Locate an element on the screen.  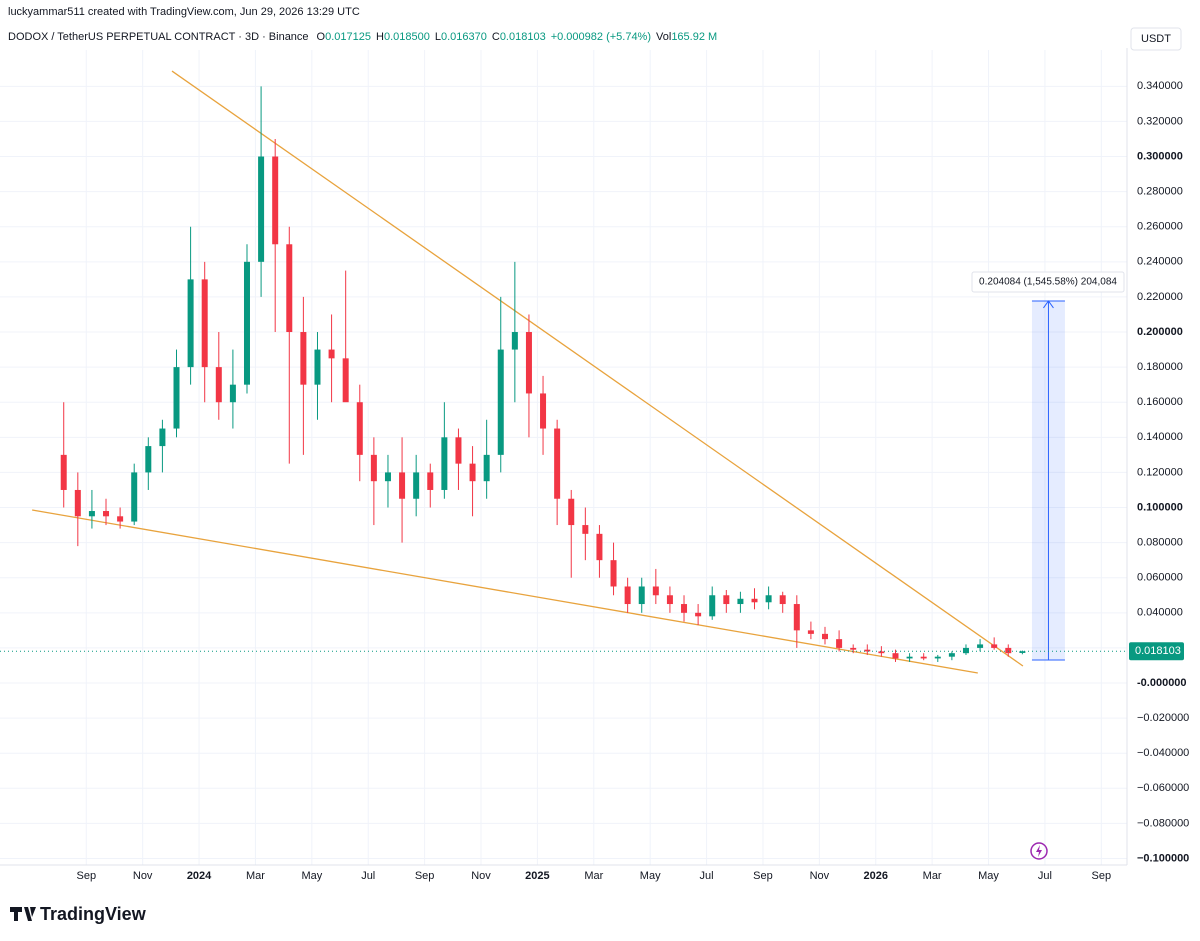
ohlc-key: O is located at coordinates (321, 37).